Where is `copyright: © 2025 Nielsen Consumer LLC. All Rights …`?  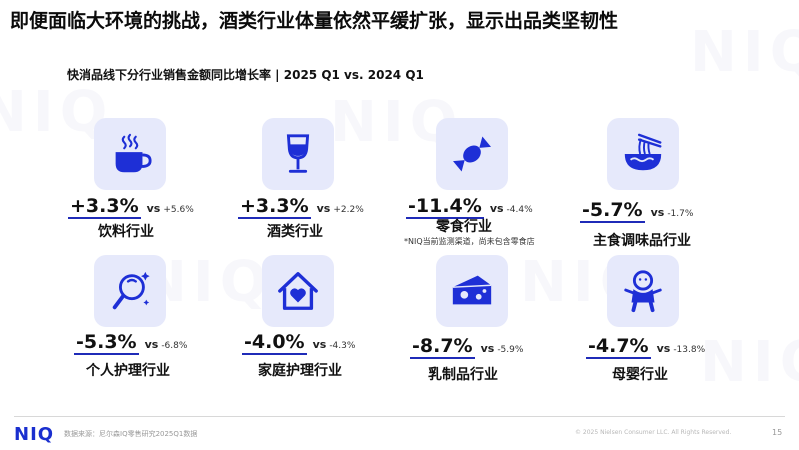
copyright: © 2025 Nielsen Consumer LLC. All Rights … is located at coordinates (653, 432).